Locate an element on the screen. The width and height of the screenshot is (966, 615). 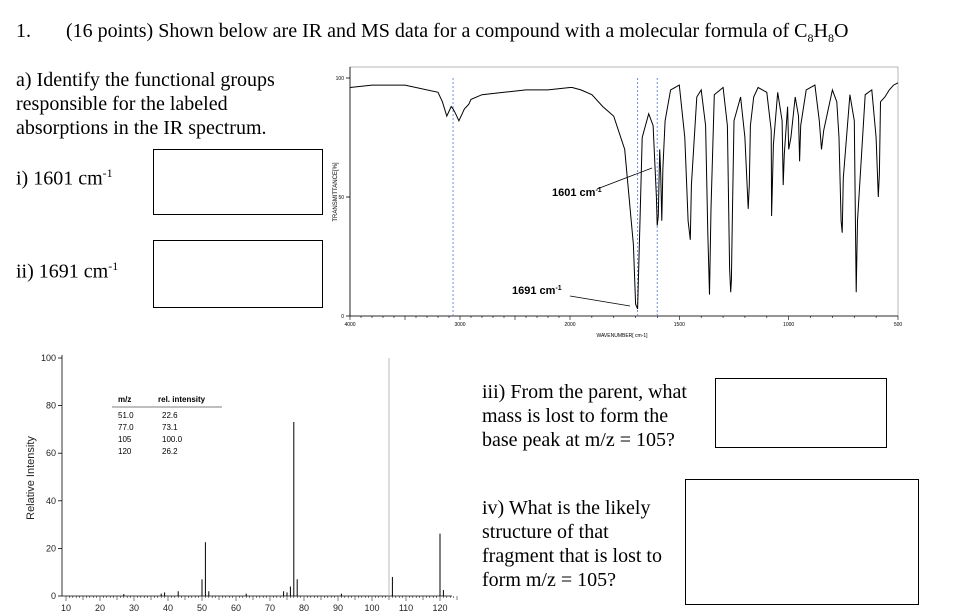
ms-x-tick-label: 80 is located at coordinates (304, 608).